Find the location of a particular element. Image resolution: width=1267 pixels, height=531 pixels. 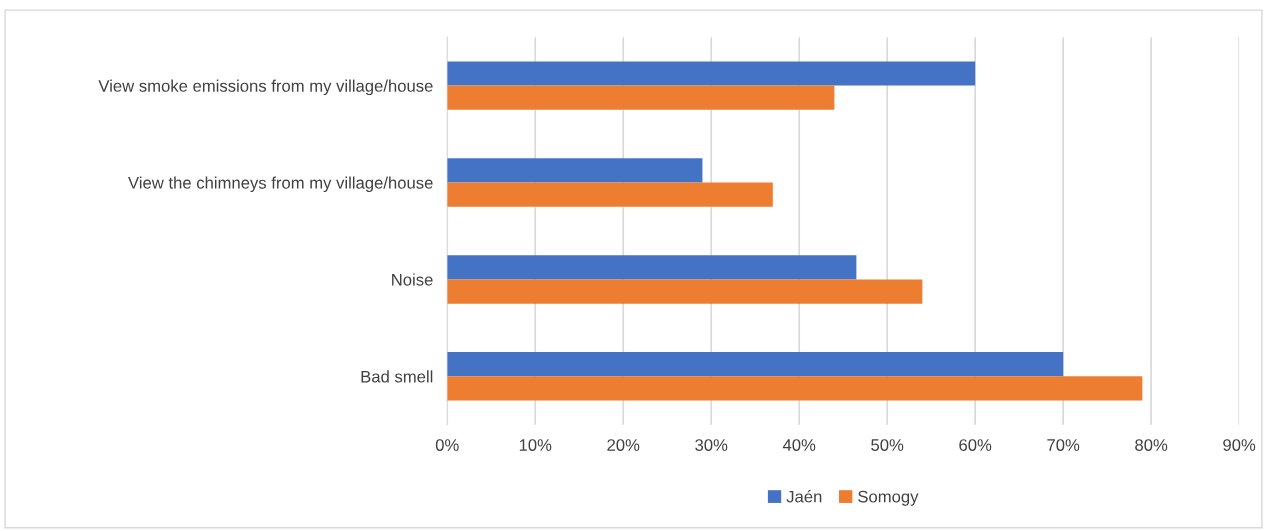

x-tick-label: 70% is located at coordinates (1063, 445).